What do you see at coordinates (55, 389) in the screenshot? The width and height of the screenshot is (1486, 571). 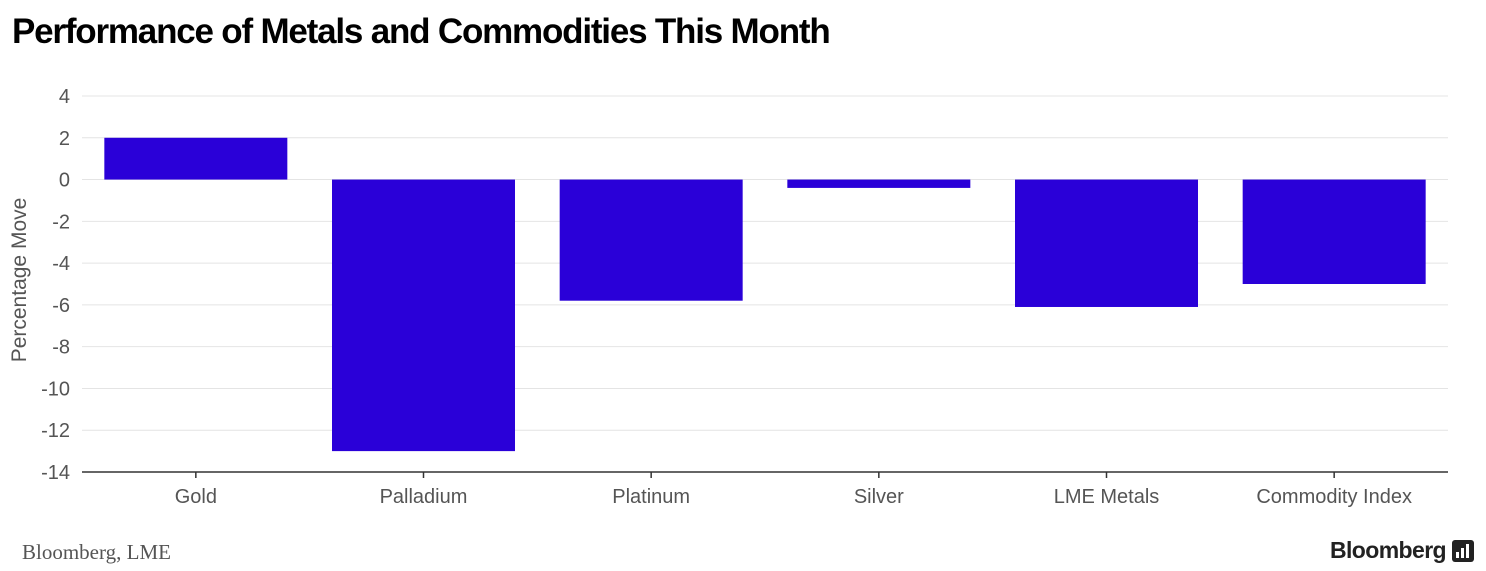 I see `y-tick-label: -10` at bounding box center [55, 389].